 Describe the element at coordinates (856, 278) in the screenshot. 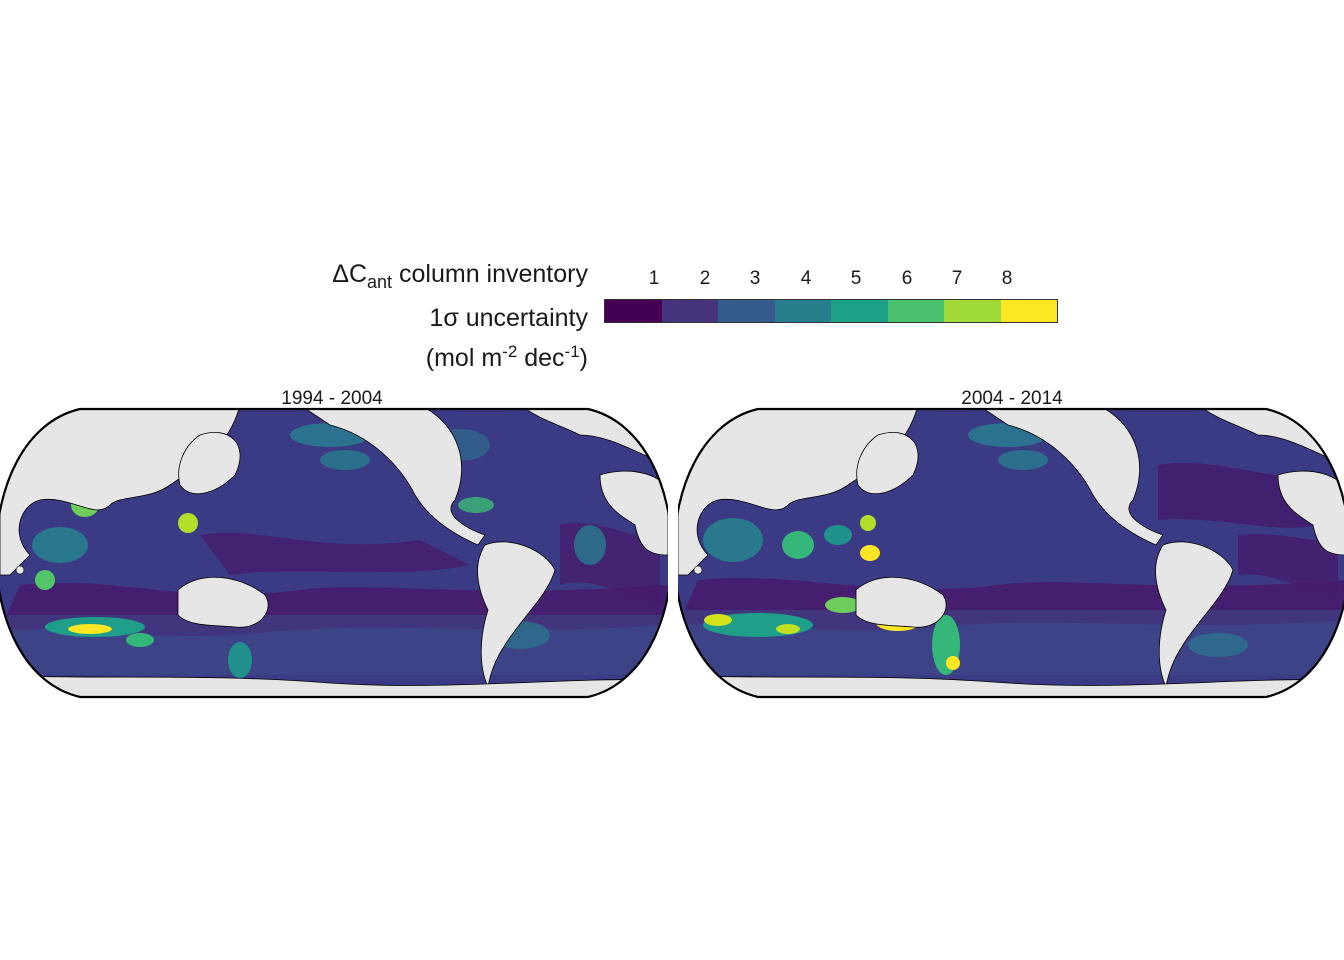

I see `legend-tick: 5` at that location.